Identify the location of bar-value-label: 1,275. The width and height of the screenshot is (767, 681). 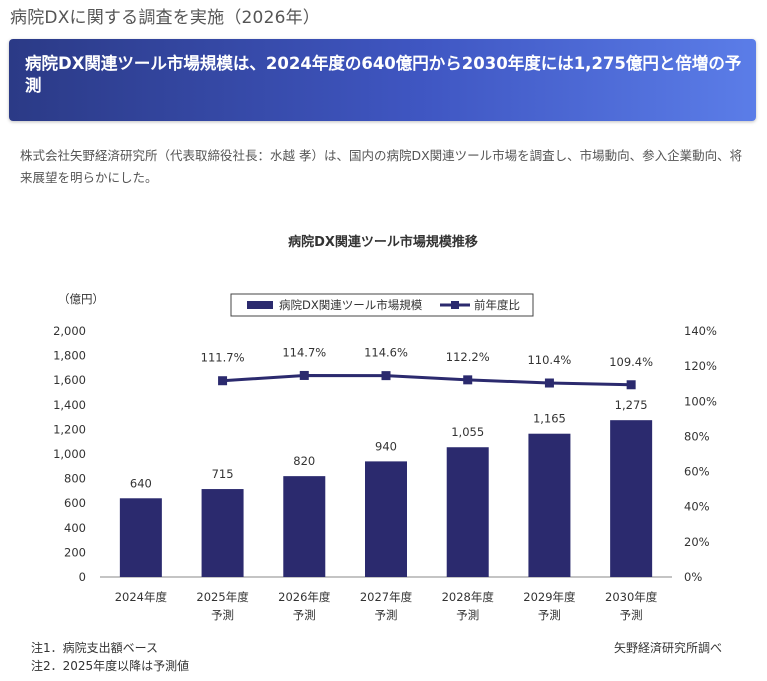
(631, 405).